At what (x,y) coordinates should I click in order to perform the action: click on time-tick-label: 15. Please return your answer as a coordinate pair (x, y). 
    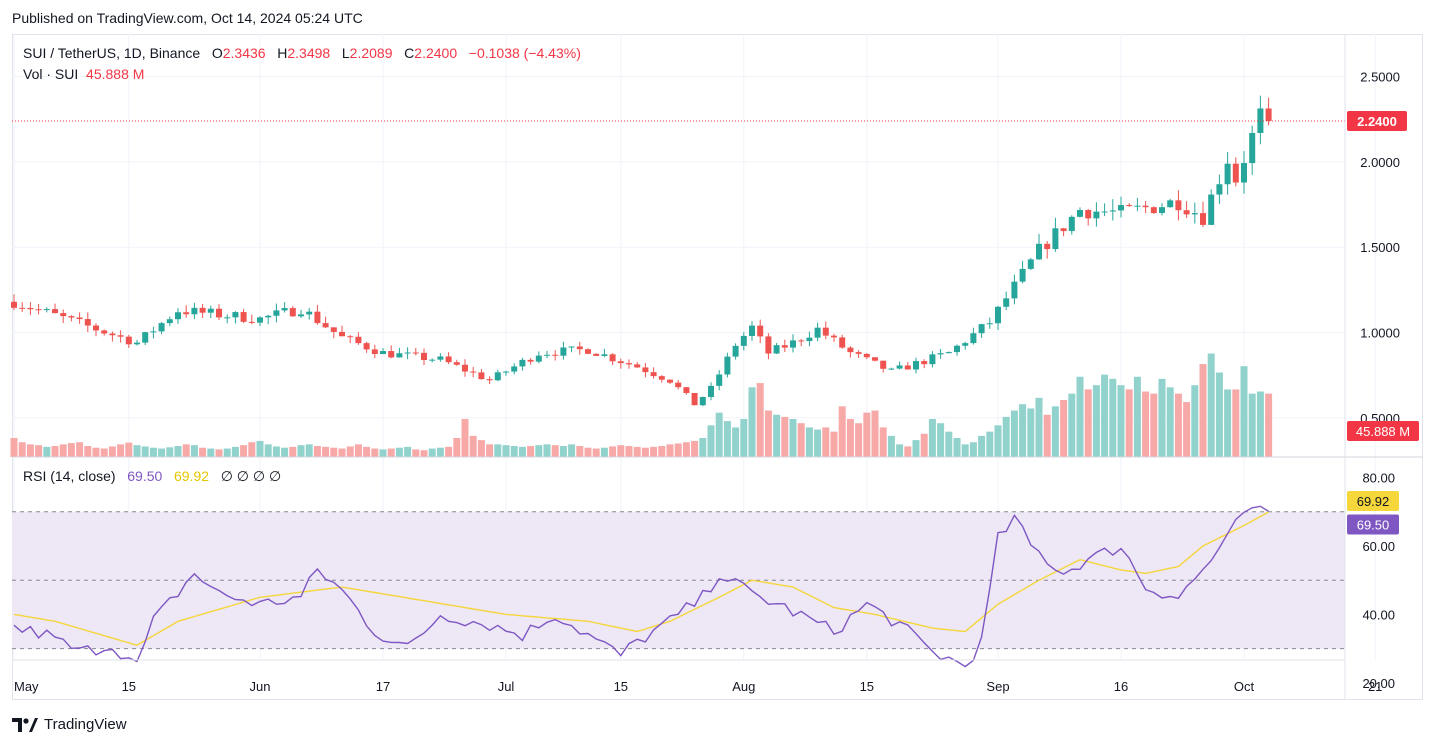
    Looking at the image, I should click on (129, 686).